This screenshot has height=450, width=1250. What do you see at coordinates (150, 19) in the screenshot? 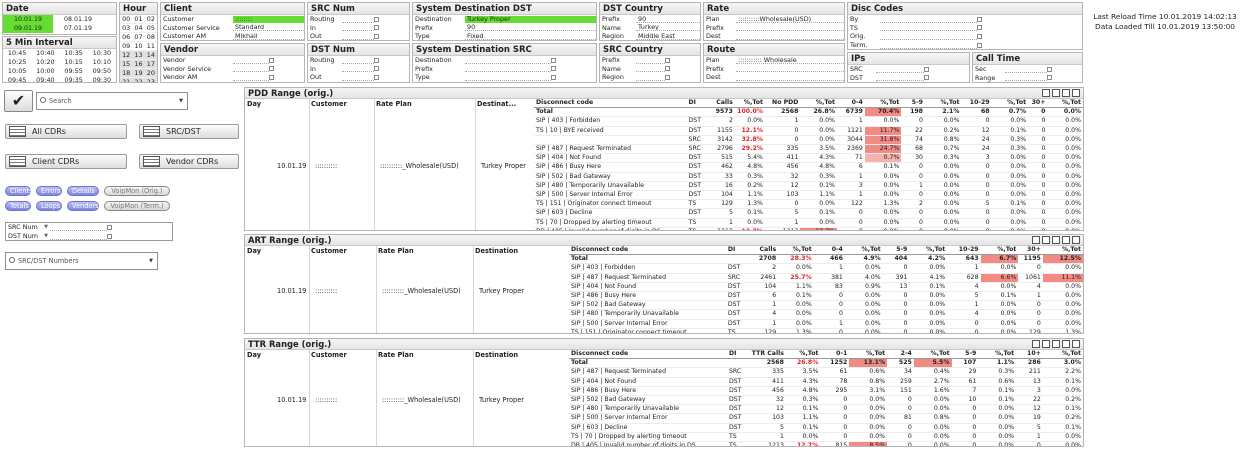
I see `hour-value: 02` at bounding box center [150, 19].